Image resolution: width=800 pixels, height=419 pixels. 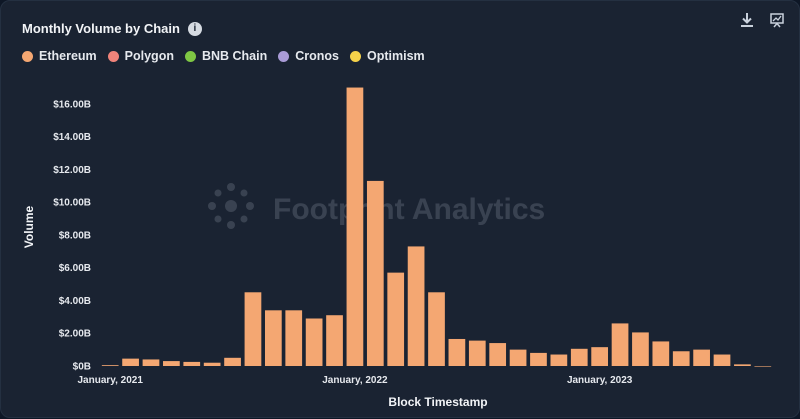 What do you see at coordinates (747, 20) in the screenshot?
I see `download-icon` at bounding box center [747, 20].